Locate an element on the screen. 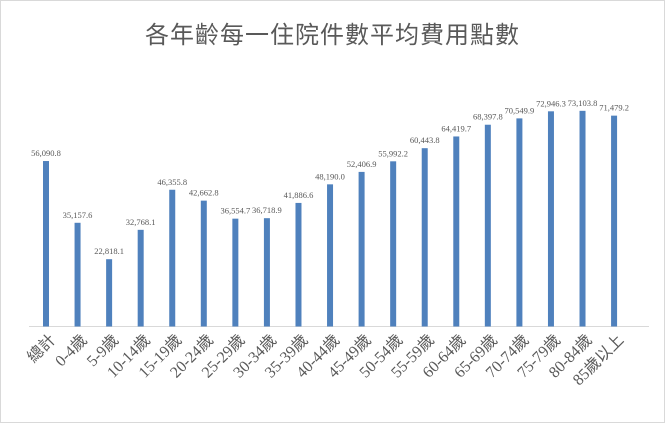 The height and width of the screenshot is (423, 665). bar-35-39歲 is located at coordinates (298, 264).